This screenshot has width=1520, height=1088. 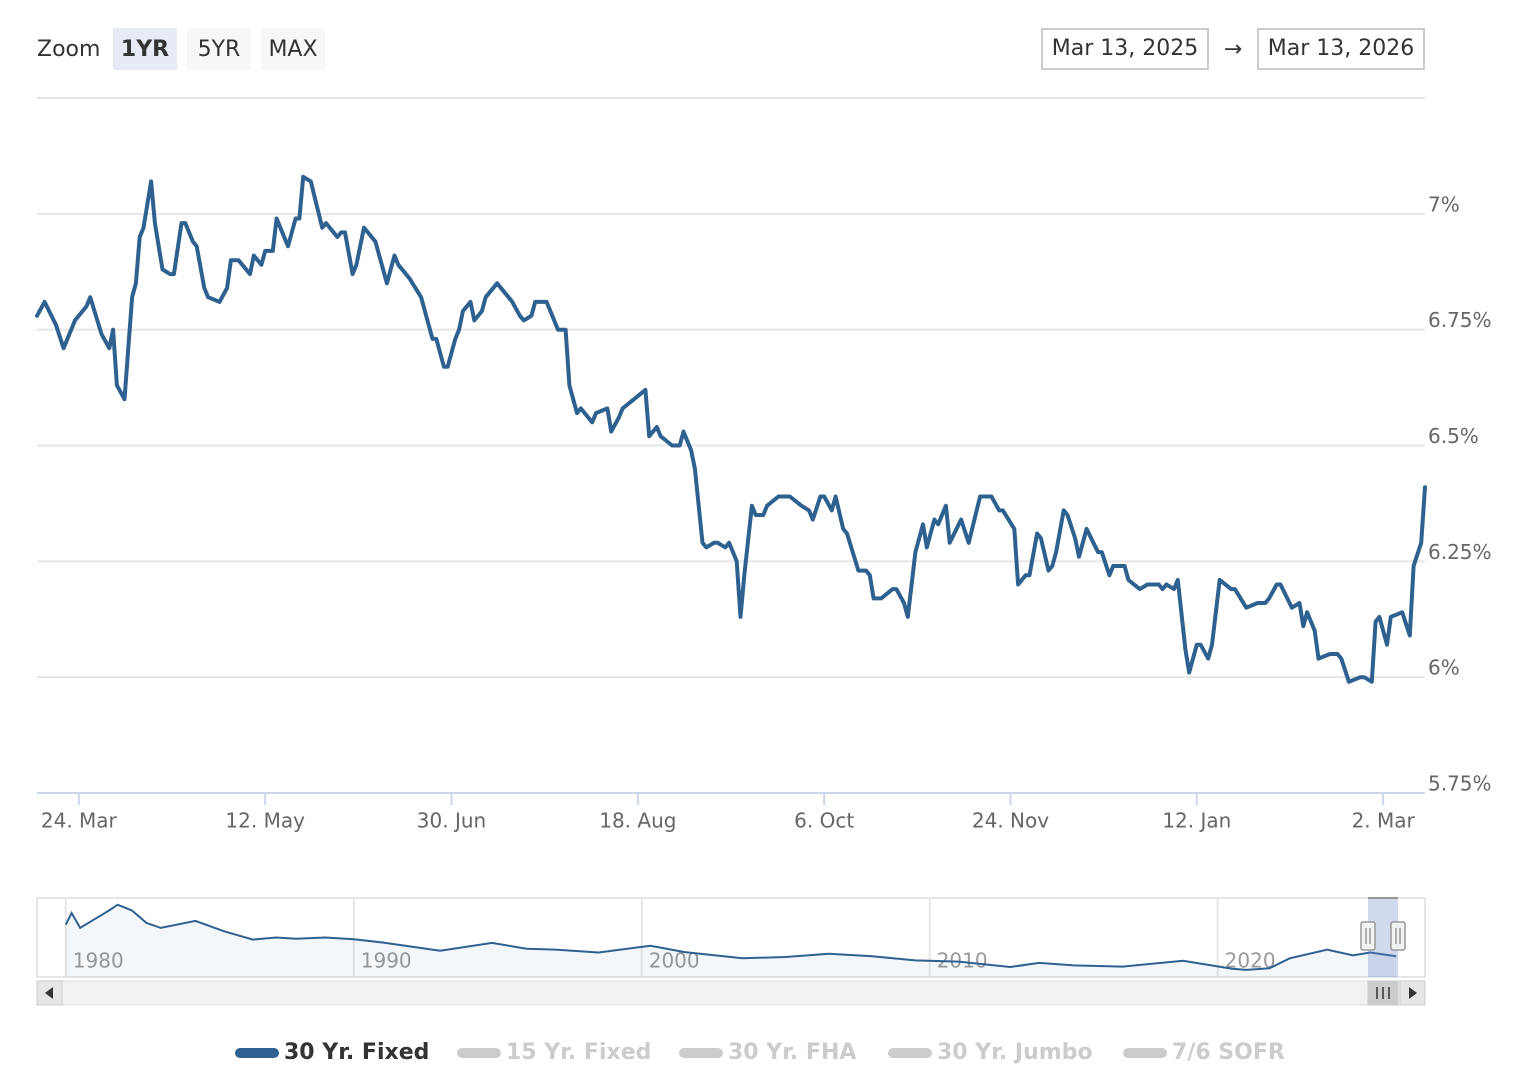 I want to click on zoom-button-label: 5YR, so click(x=219, y=49).